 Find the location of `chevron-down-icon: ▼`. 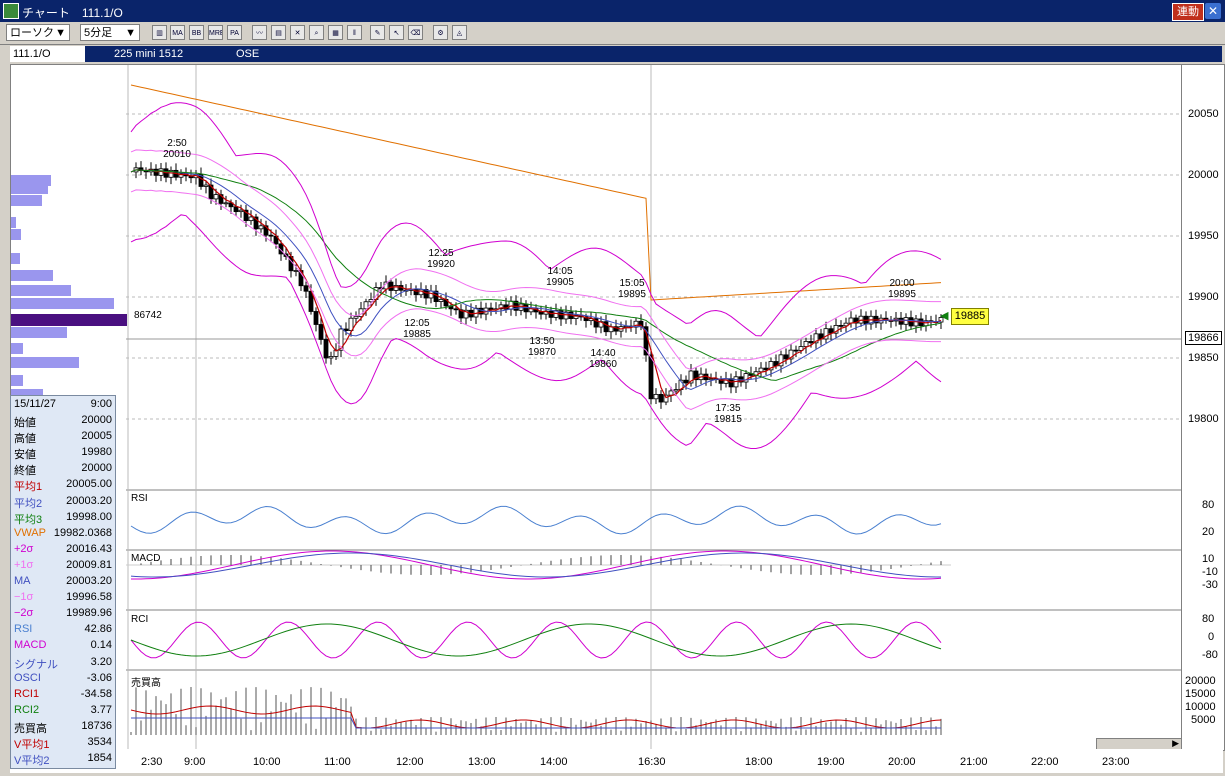

chevron-down-icon: ▼ is located at coordinates (60, 33).